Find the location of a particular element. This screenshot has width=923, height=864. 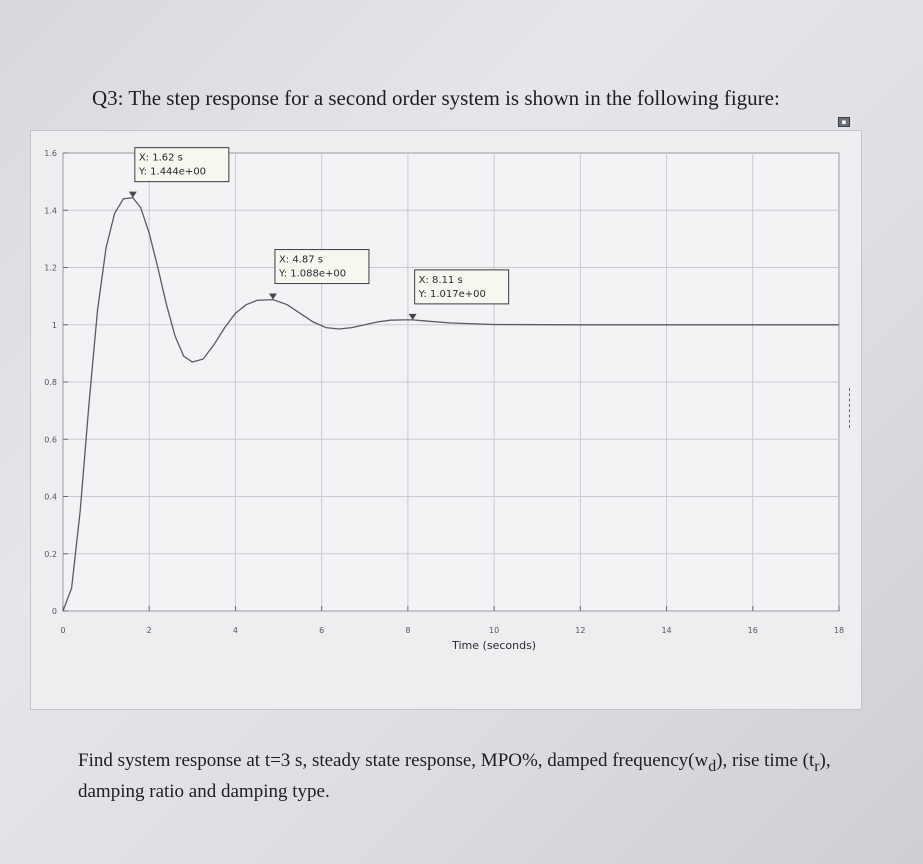

x-axis-label: Time (seconds) is located at coordinates (493, 645).